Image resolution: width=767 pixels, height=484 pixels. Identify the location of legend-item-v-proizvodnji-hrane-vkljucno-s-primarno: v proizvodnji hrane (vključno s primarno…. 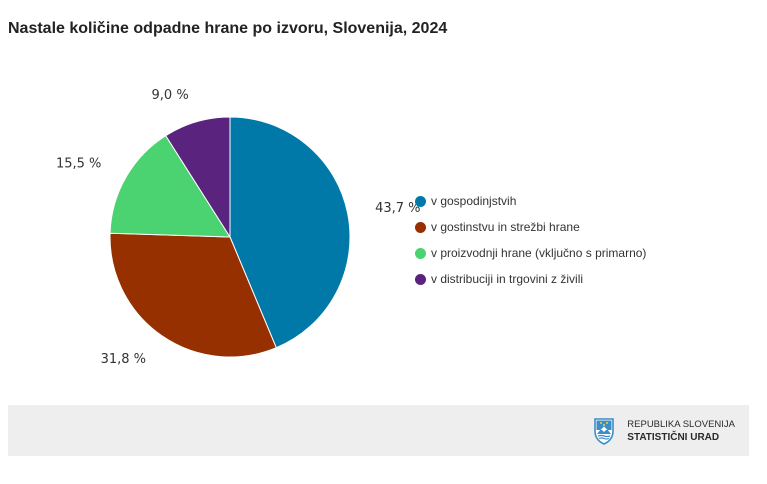
(530, 253).